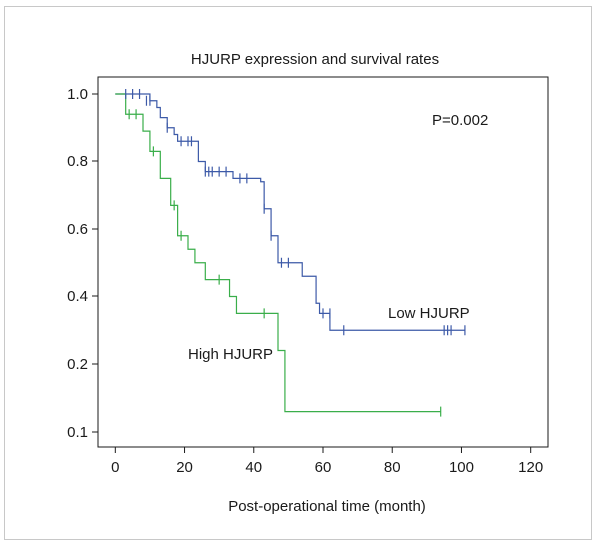  What do you see at coordinates (253, 467) in the screenshot?
I see `x-tick-label: 40` at bounding box center [253, 467].